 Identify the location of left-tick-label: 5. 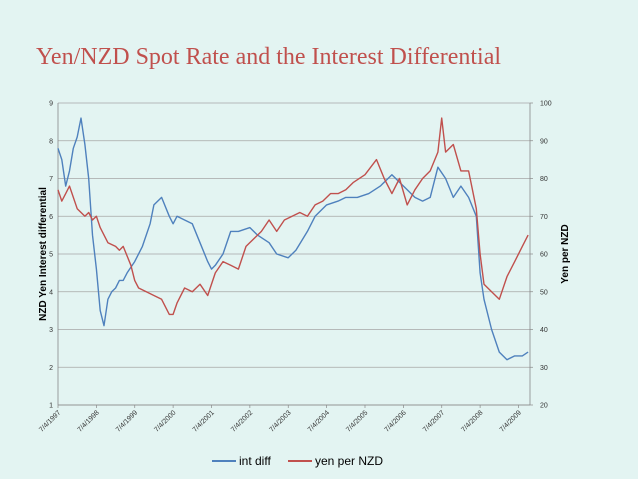
(51, 255).